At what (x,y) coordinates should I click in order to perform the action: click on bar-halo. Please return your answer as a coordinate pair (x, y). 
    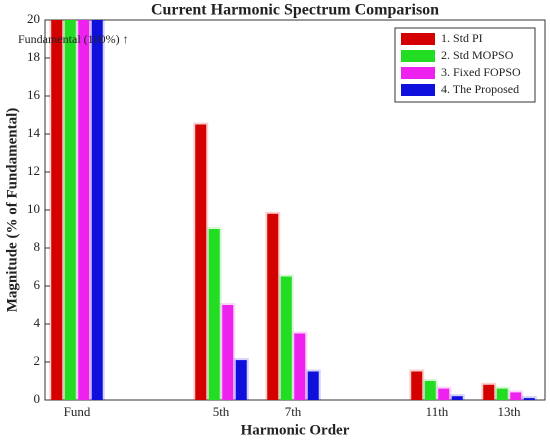
    Looking at the image, I should click on (529, 398).